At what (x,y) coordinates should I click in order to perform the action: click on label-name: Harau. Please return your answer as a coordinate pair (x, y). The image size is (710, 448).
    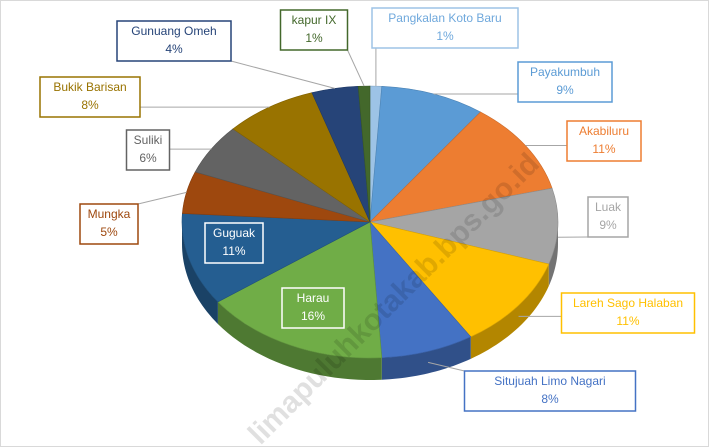
    Looking at the image, I should click on (313, 298).